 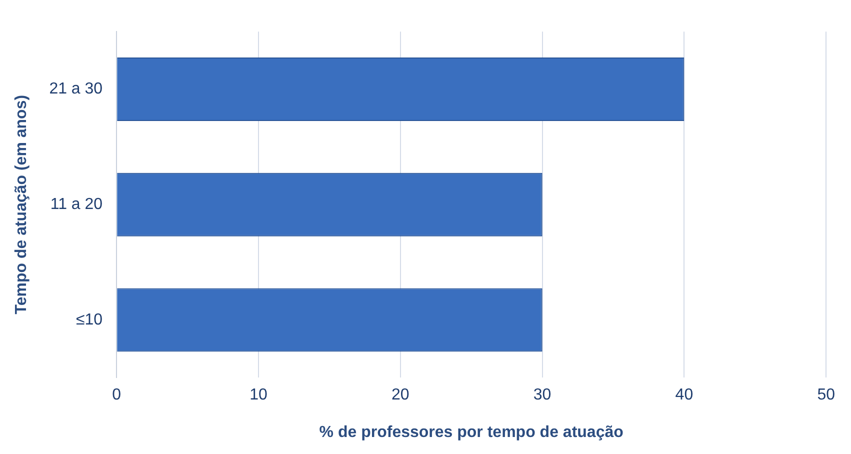 I want to click on x-tick-label: 50, so click(x=826, y=395).